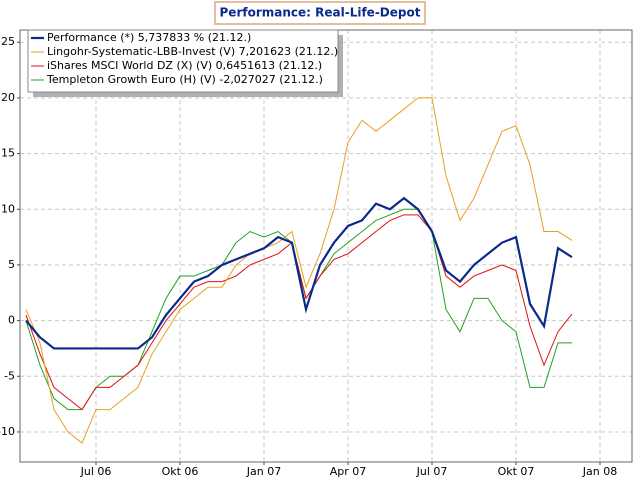 This screenshot has height=480, width=640. I want to click on chart-title: Performance: Real-Life-Depot, so click(320, 13).